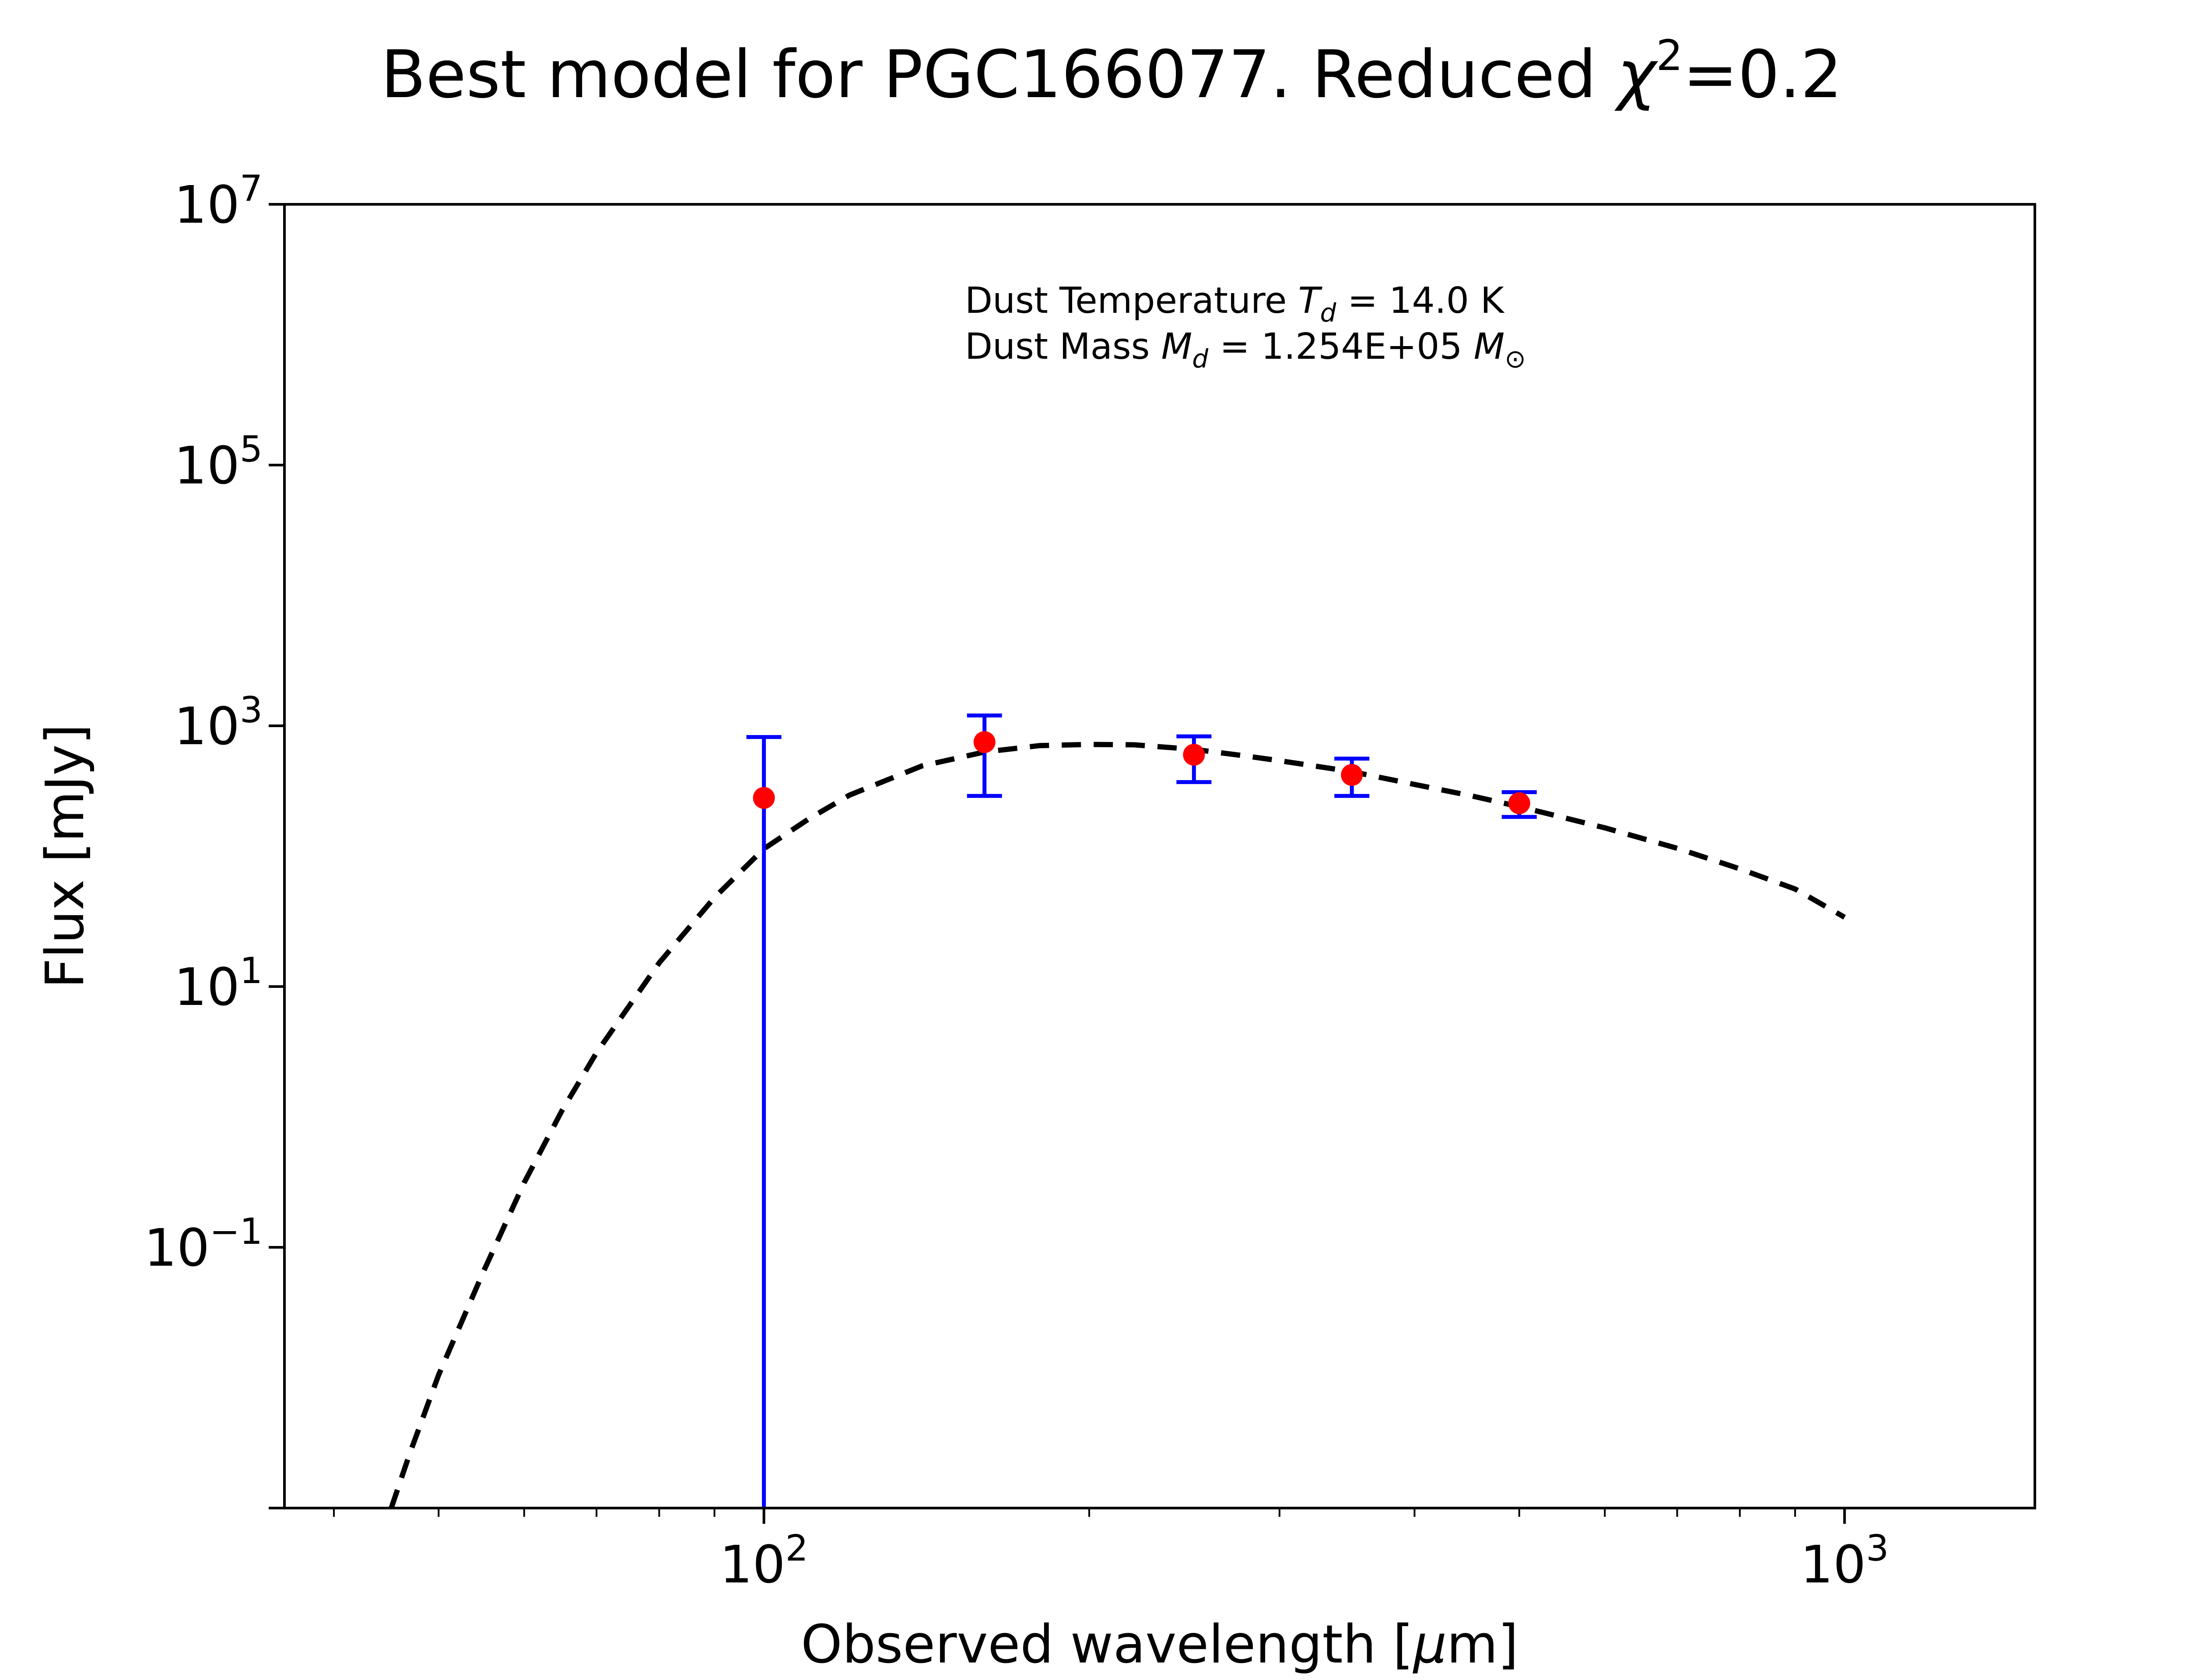 This screenshot has height=1680, width=2188. Describe the element at coordinates (252, 449) in the screenshot. I see `y-tick-exp-4: 5` at that location.